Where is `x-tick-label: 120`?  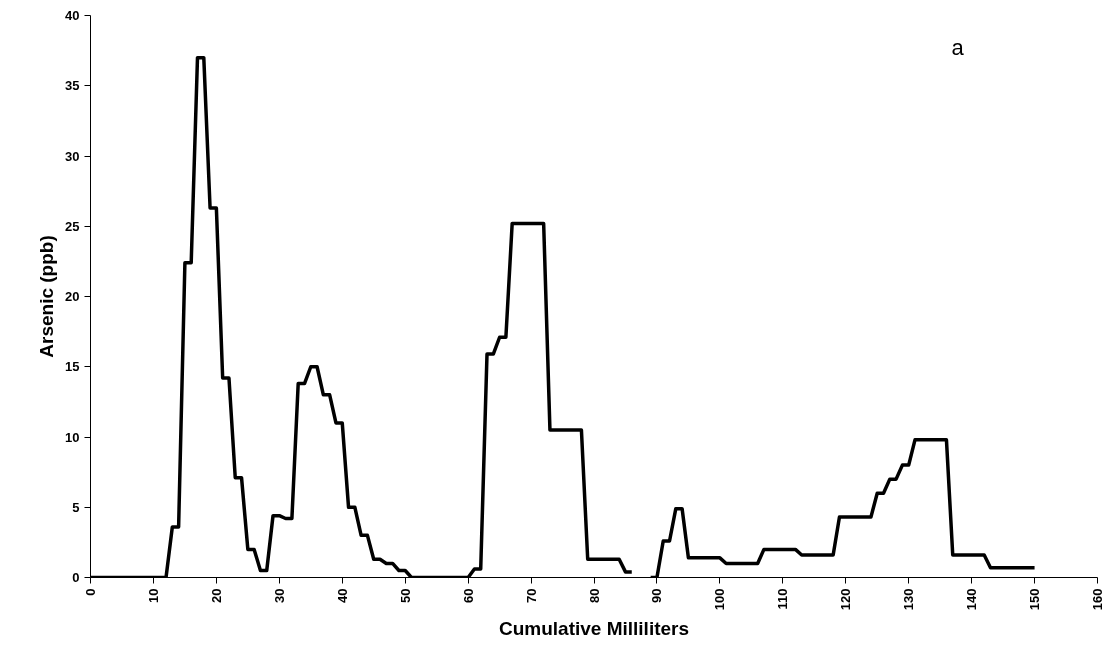
x-tick-label: 120 is located at coordinates (846, 599).